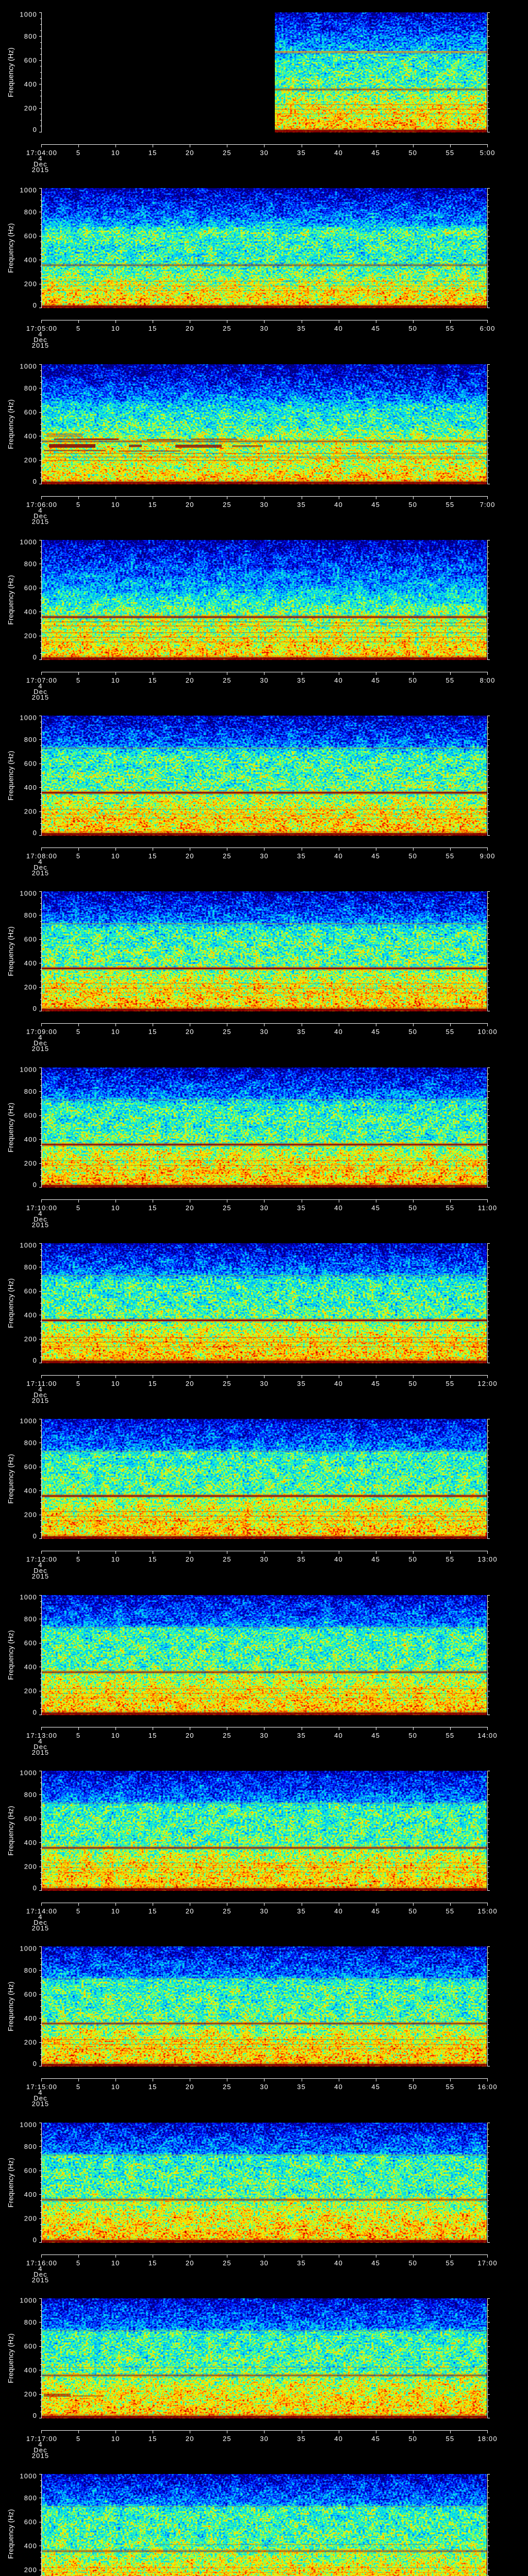 The image size is (528, 2576). What do you see at coordinates (487, 1559) in the screenshot?
I see `svg-text: 13:00` at bounding box center [487, 1559].